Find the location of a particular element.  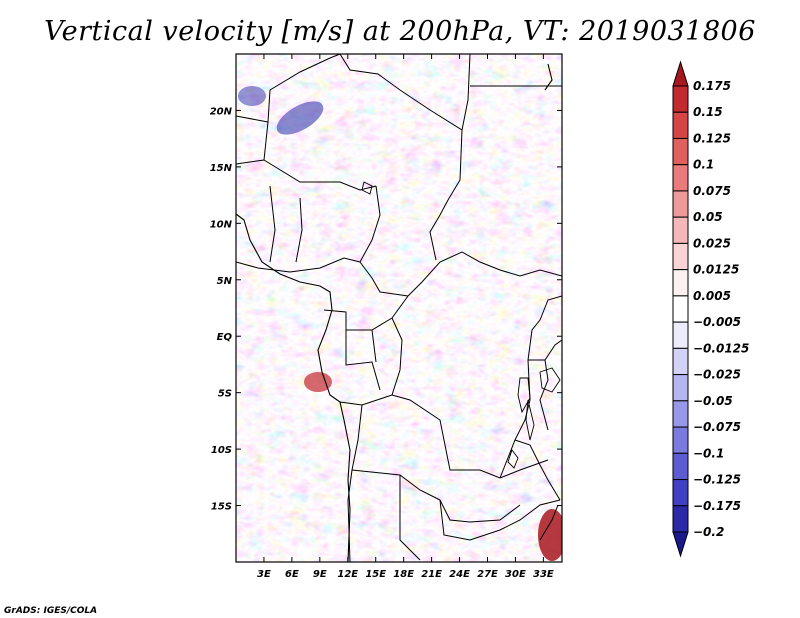

colorbar-label: −0.05 is located at coordinates (713, 401).